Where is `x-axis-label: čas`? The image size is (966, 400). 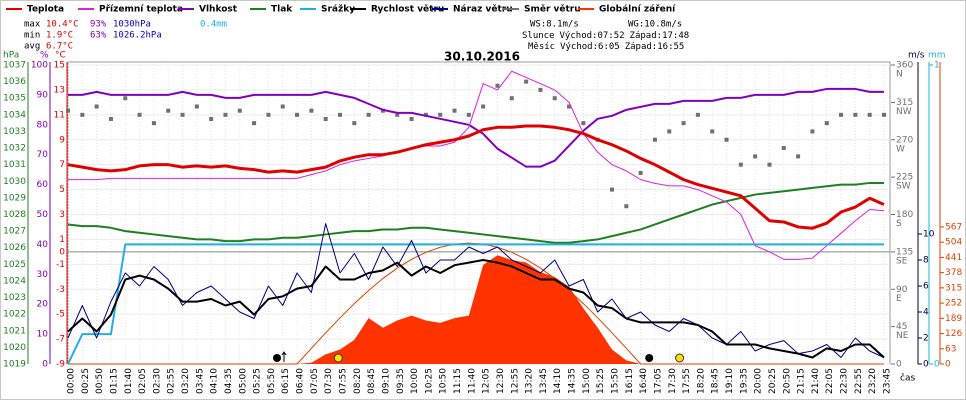 x-axis-label: čas is located at coordinates (907, 378).